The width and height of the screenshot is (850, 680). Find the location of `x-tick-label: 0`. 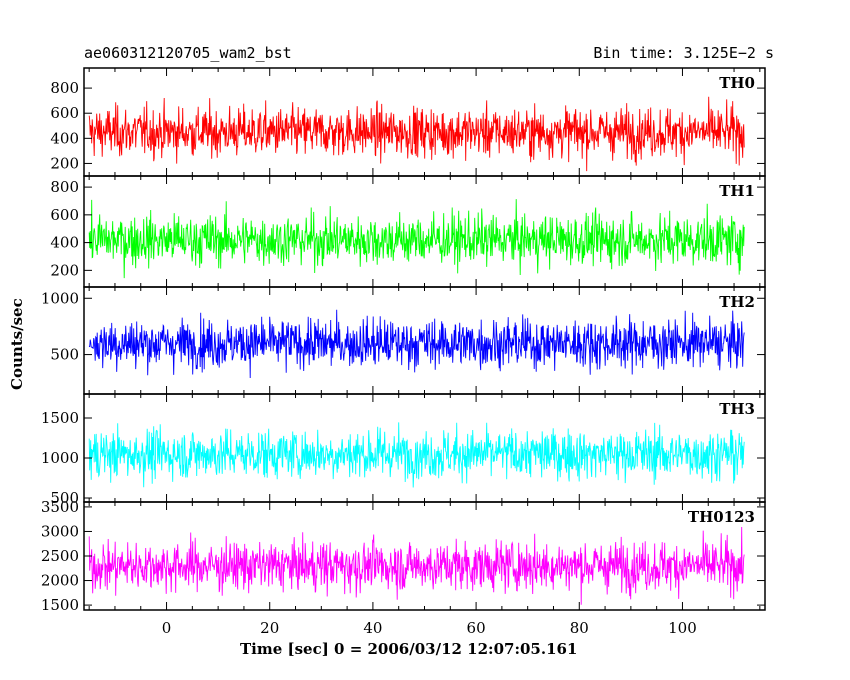

x-tick-label: 0 is located at coordinates (167, 628).